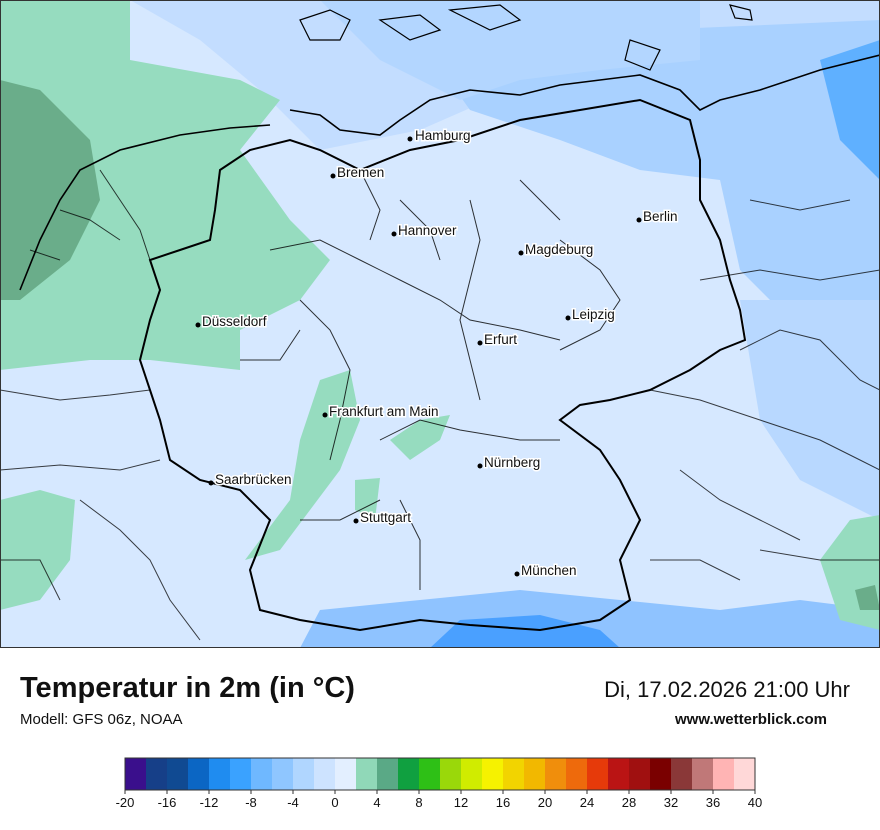 The width and height of the screenshot is (880, 830). What do you see at coordinates (727, 689) in the screenshot?
I see `forecast-datetime: Di, 17.02.2026 21:00 Uhr` at bounding box center [727, 689].